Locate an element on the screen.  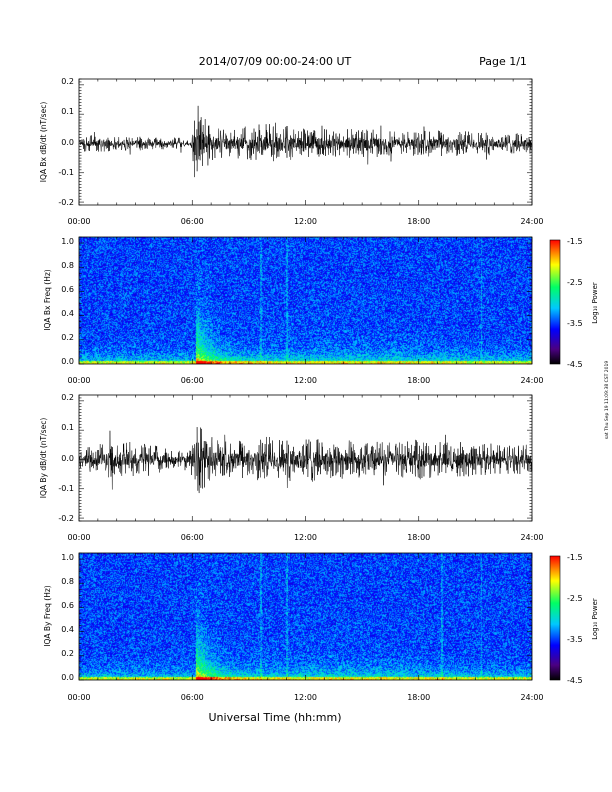
by-dbdt-trace is located at coordinates (305, 460).